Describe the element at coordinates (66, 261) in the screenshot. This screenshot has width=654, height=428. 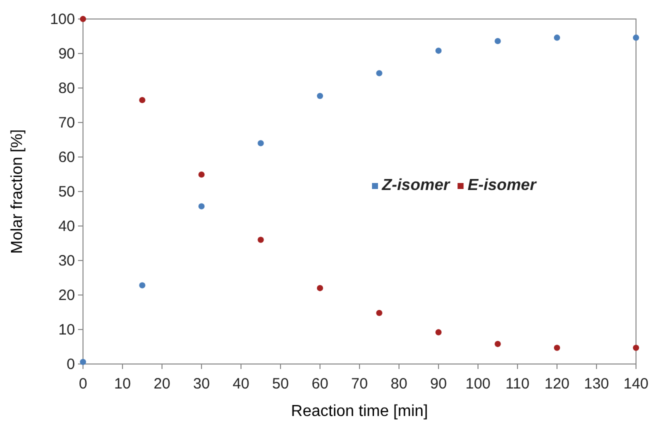
I see `y-tick-label: 30` at that location.